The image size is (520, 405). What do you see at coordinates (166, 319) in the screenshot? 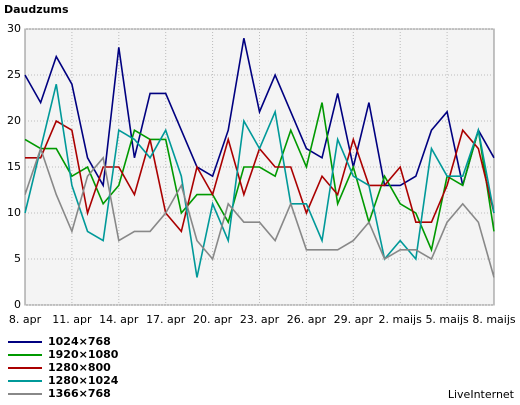
I see `x-tick-label: 17. apr` at bounding box center [166, 319].